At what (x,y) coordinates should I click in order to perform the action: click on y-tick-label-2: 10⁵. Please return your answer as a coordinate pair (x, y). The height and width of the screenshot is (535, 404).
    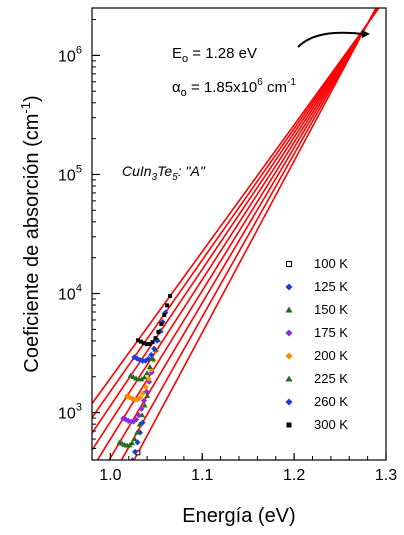
    Looking at the image, I should click on (70, 173).